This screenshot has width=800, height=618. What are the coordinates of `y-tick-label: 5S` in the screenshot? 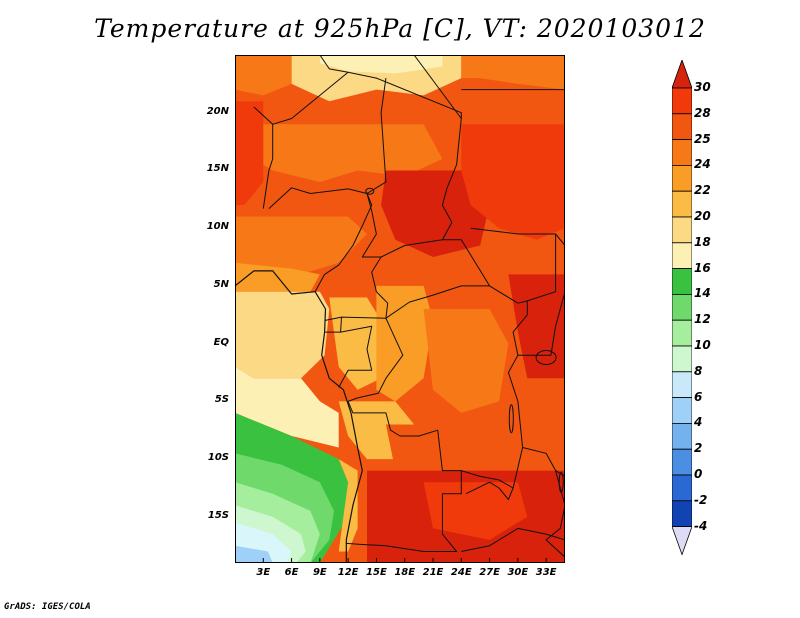 It's located at (221, 400).